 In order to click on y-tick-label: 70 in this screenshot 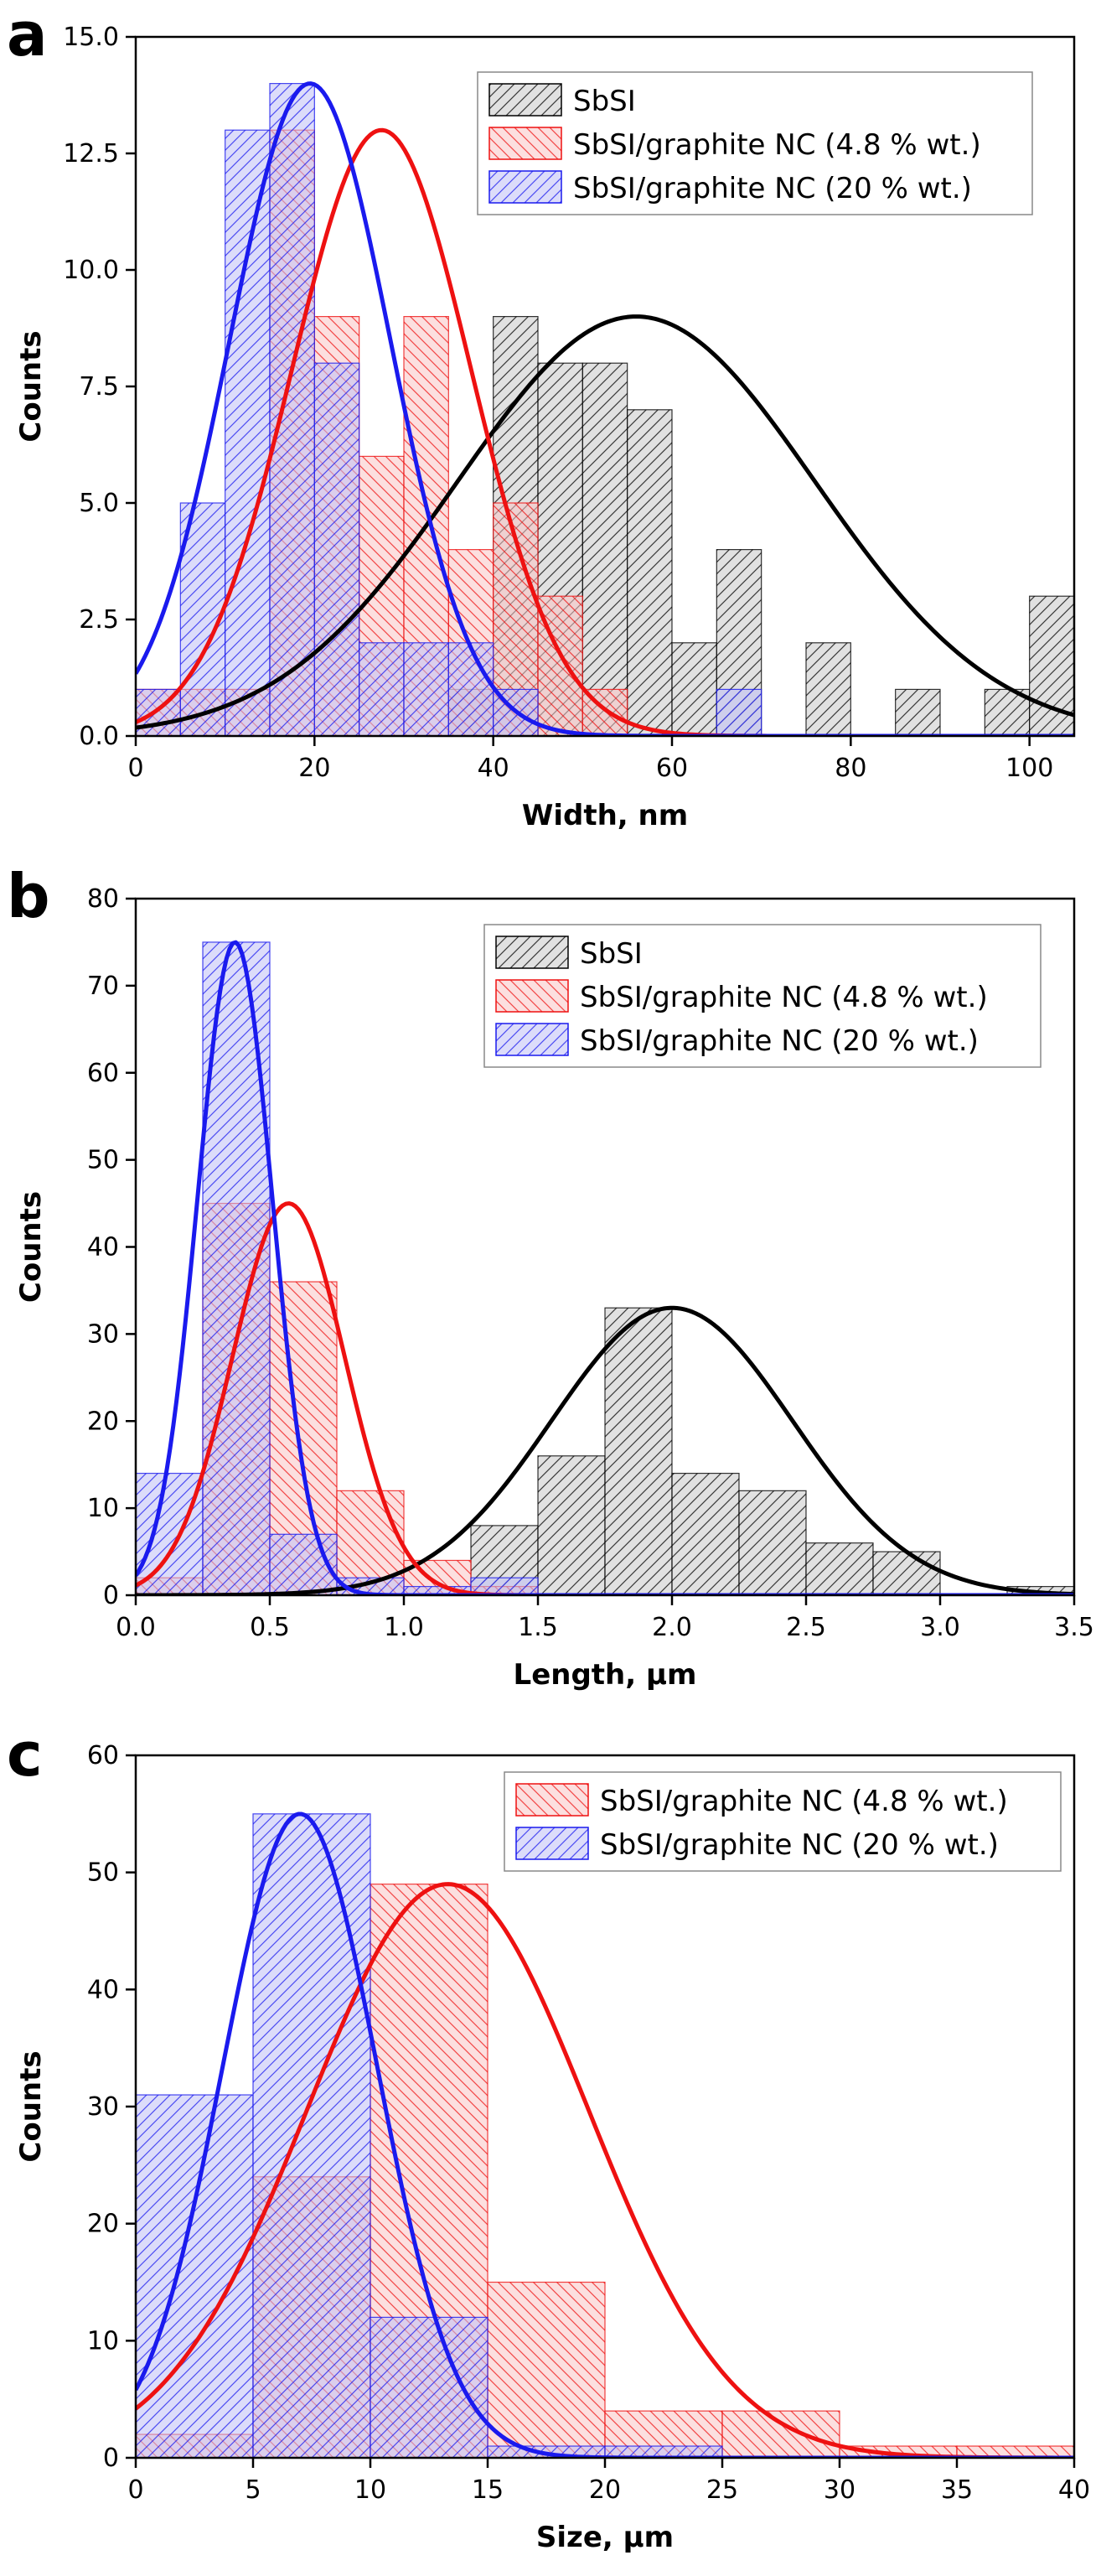, I will do `click(103, 986)`.